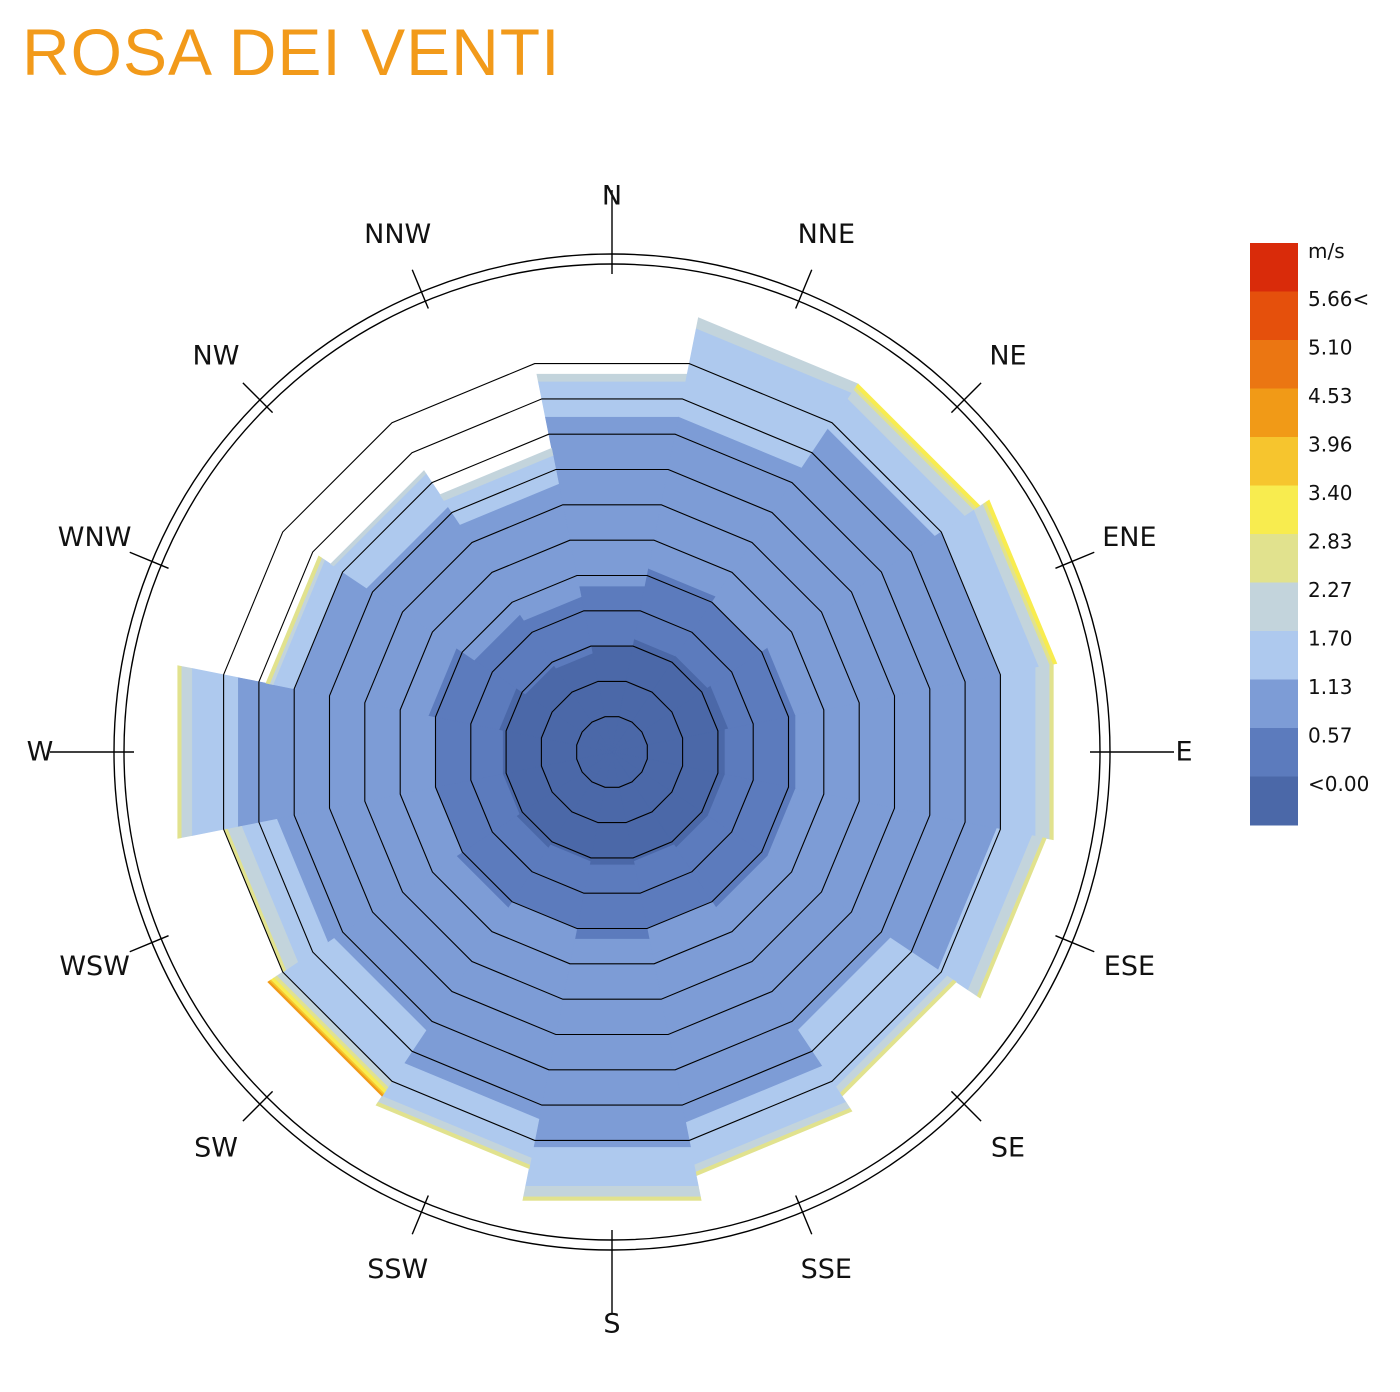  I want to click on label-s: S, so click(611, 1324).